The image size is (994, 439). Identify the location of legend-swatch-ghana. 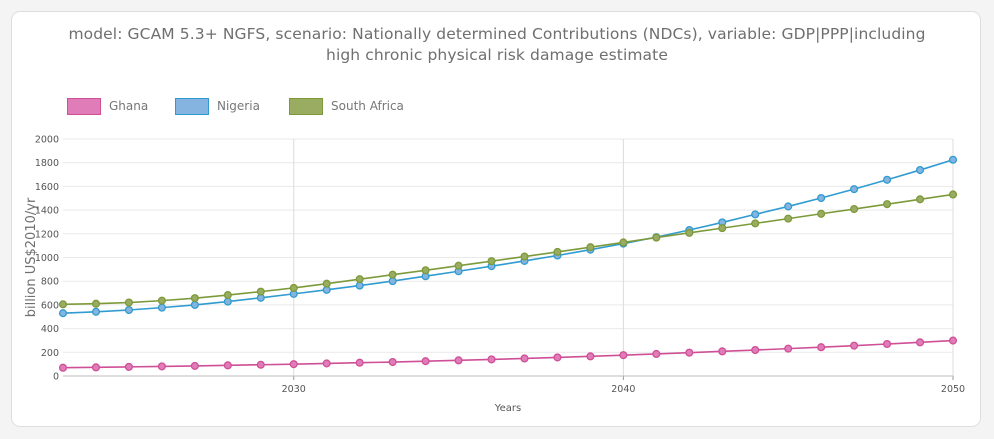
(84, 106).